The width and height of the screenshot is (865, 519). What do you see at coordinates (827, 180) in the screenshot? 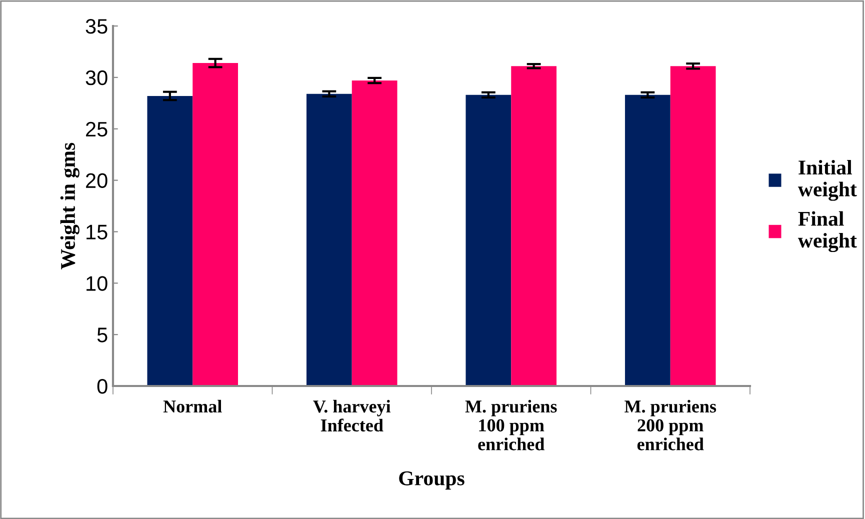
I see `legend-label: Initial weight` at bounding box center [827, 180].